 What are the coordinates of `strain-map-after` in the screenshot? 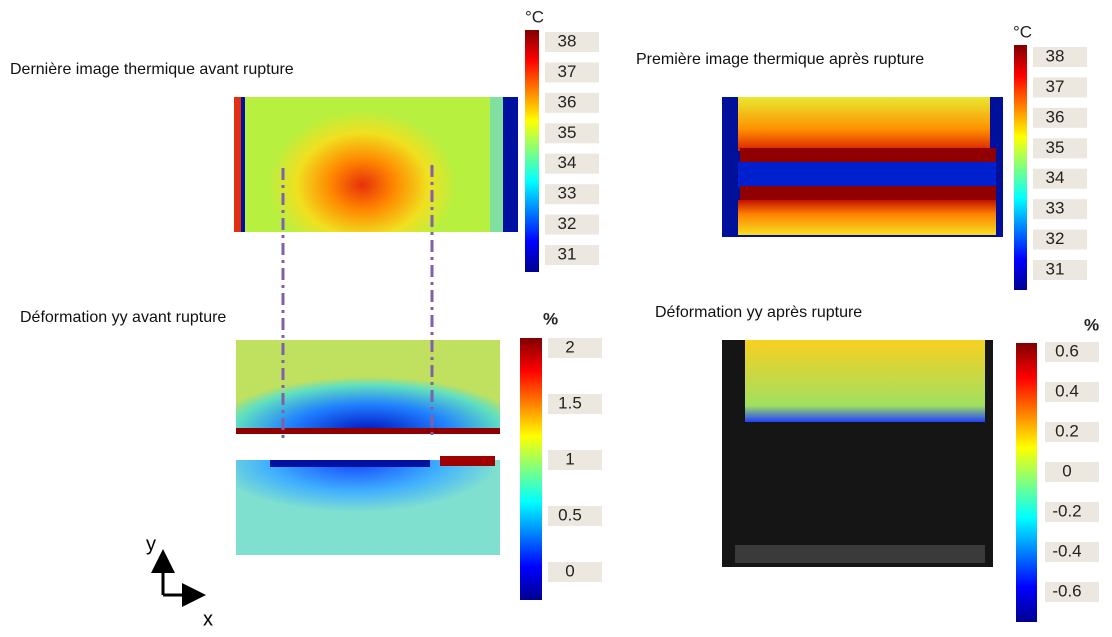 It's located at (857, 453).